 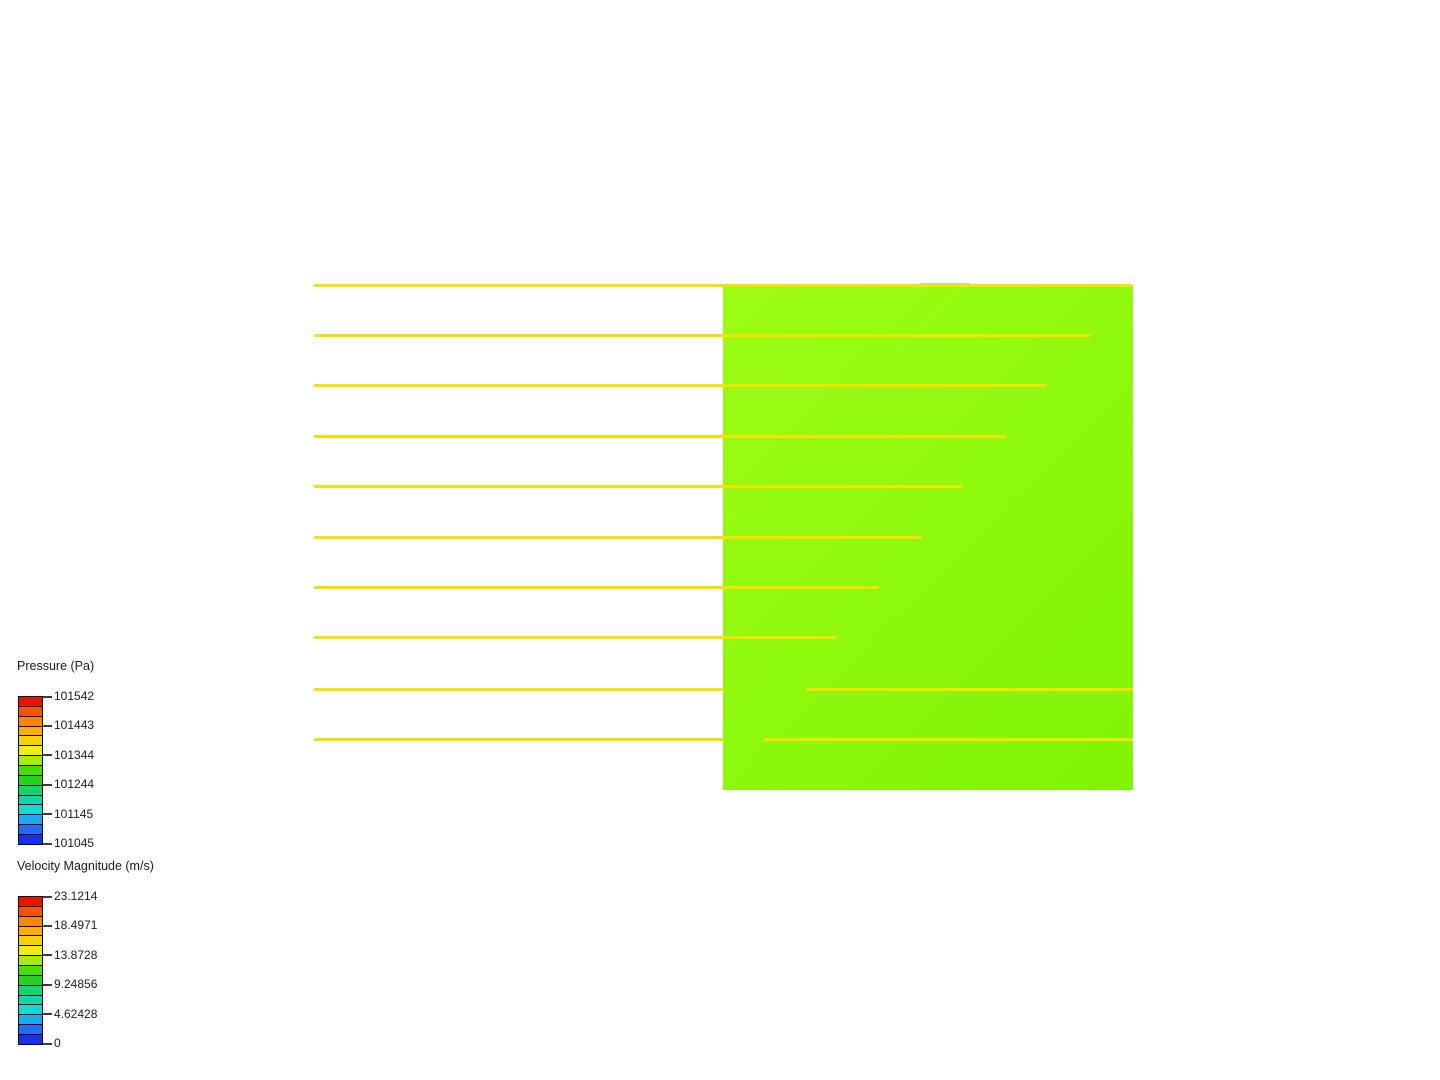 I want to click on legend-tick-label: 101244, so click(x=74, y=784).